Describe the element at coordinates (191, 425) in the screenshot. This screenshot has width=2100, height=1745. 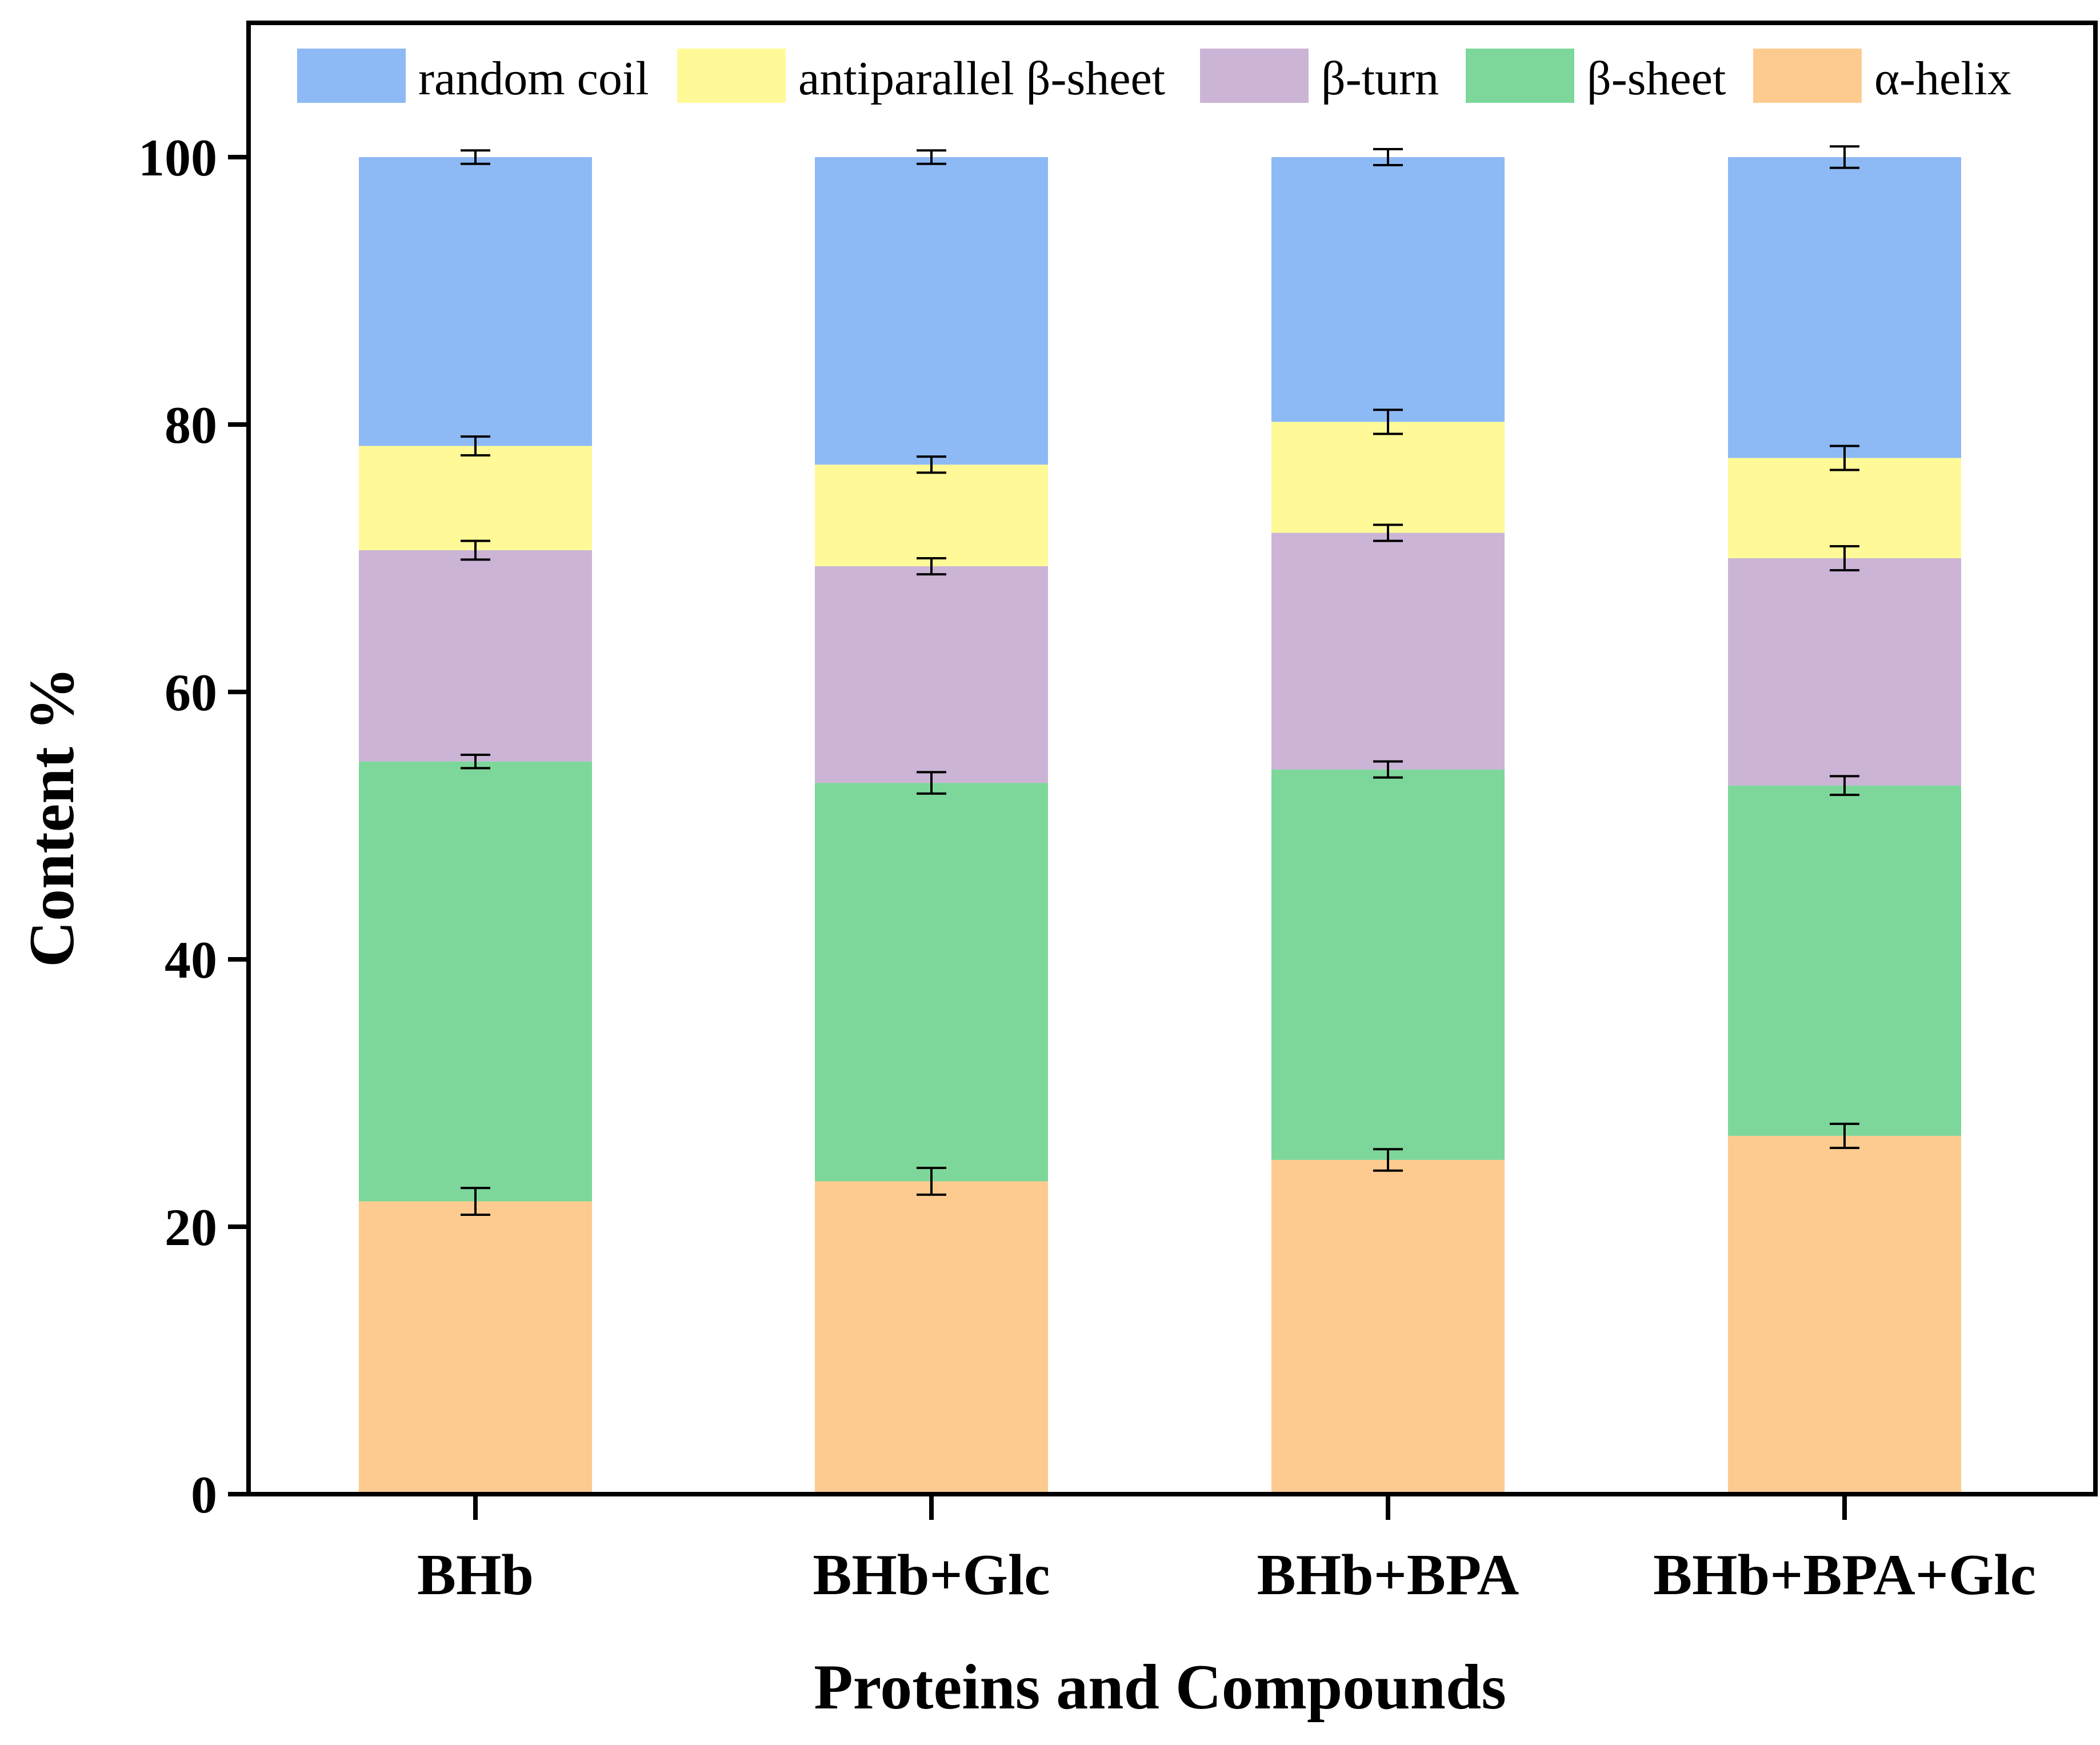
I see `y-tick-label: 80` at that location.